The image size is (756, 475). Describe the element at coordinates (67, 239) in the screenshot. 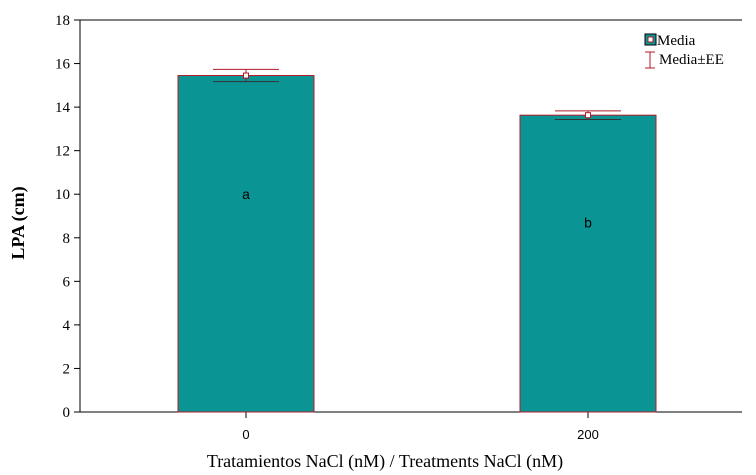

I see `y-tick-label: 8` at that location.